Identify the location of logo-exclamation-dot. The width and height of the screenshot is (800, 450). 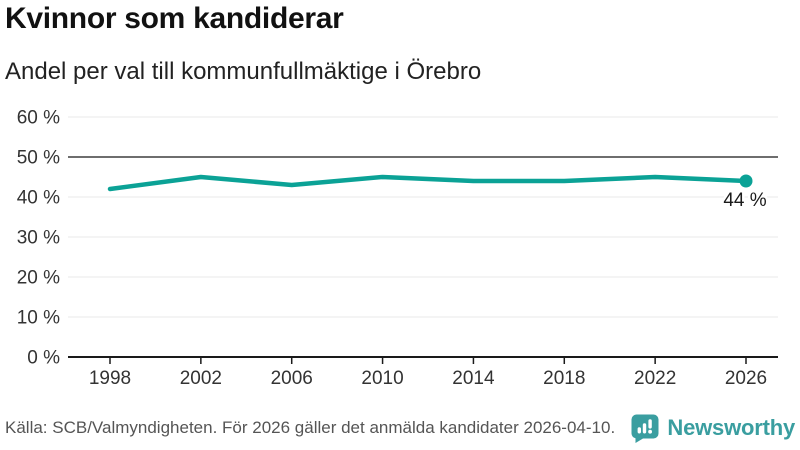
(650, 431).